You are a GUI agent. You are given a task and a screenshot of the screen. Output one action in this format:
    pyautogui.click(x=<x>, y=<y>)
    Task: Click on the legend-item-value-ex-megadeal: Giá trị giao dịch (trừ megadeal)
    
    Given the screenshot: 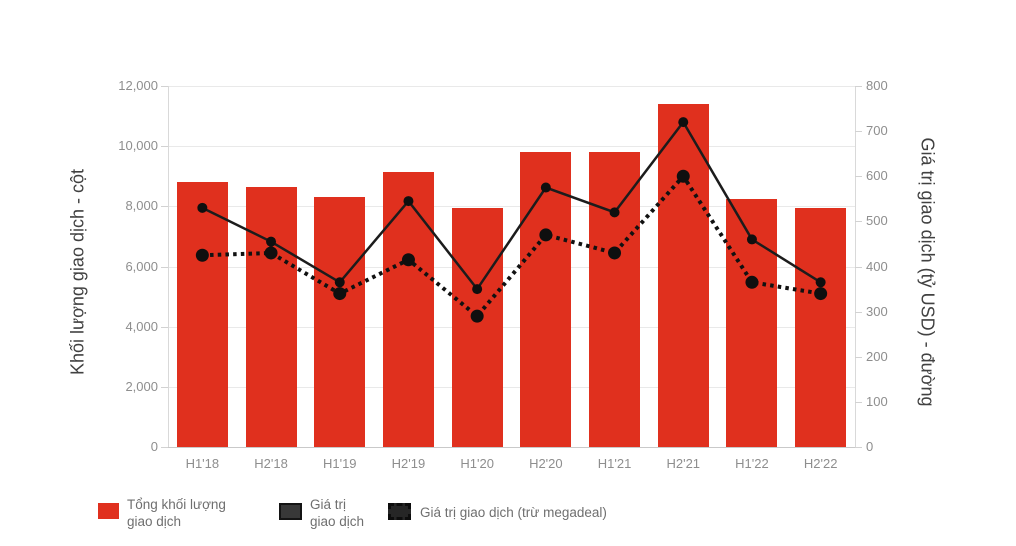 What is the action you would take?
    pyautogui.click(x=513, y=512)
    